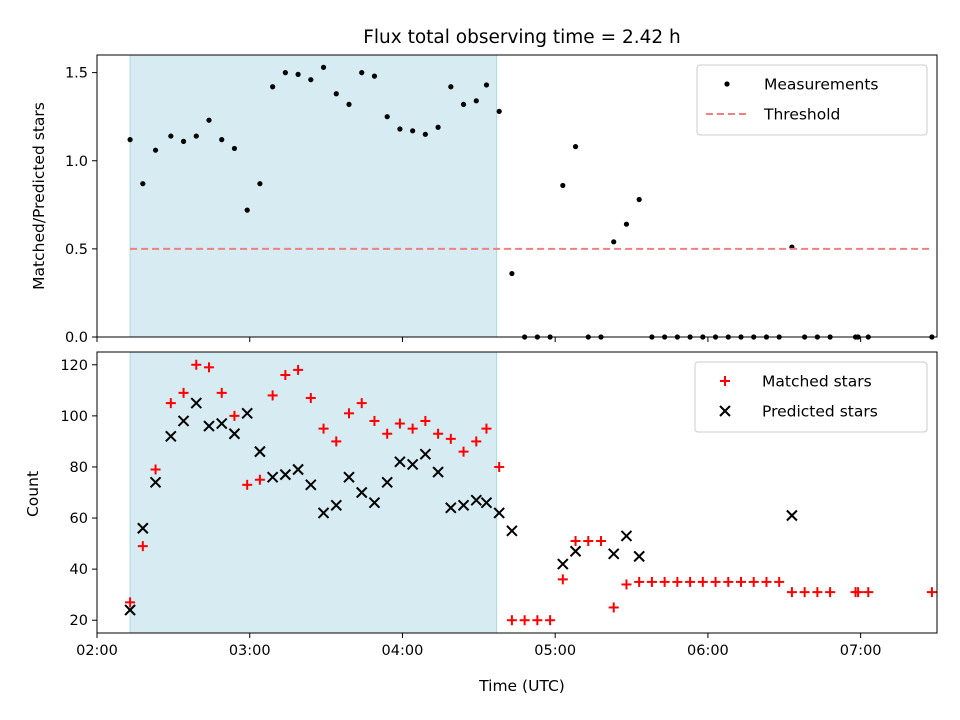 This screenshot has width=960, height=720. Describe the element at coordinates (820, 412) in the screenshot. I see `bottom-legend-label: Predicted stars` at that location.